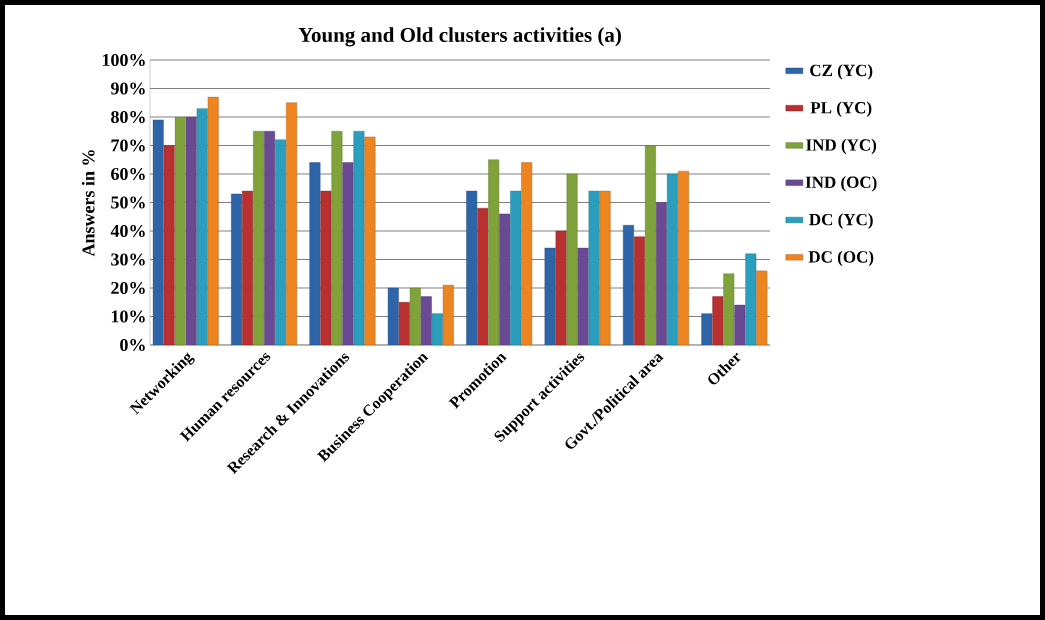 The height and width of the screenshot is (620, 1045). I want to click on legend-label: DC (OC), so click(841, 258).